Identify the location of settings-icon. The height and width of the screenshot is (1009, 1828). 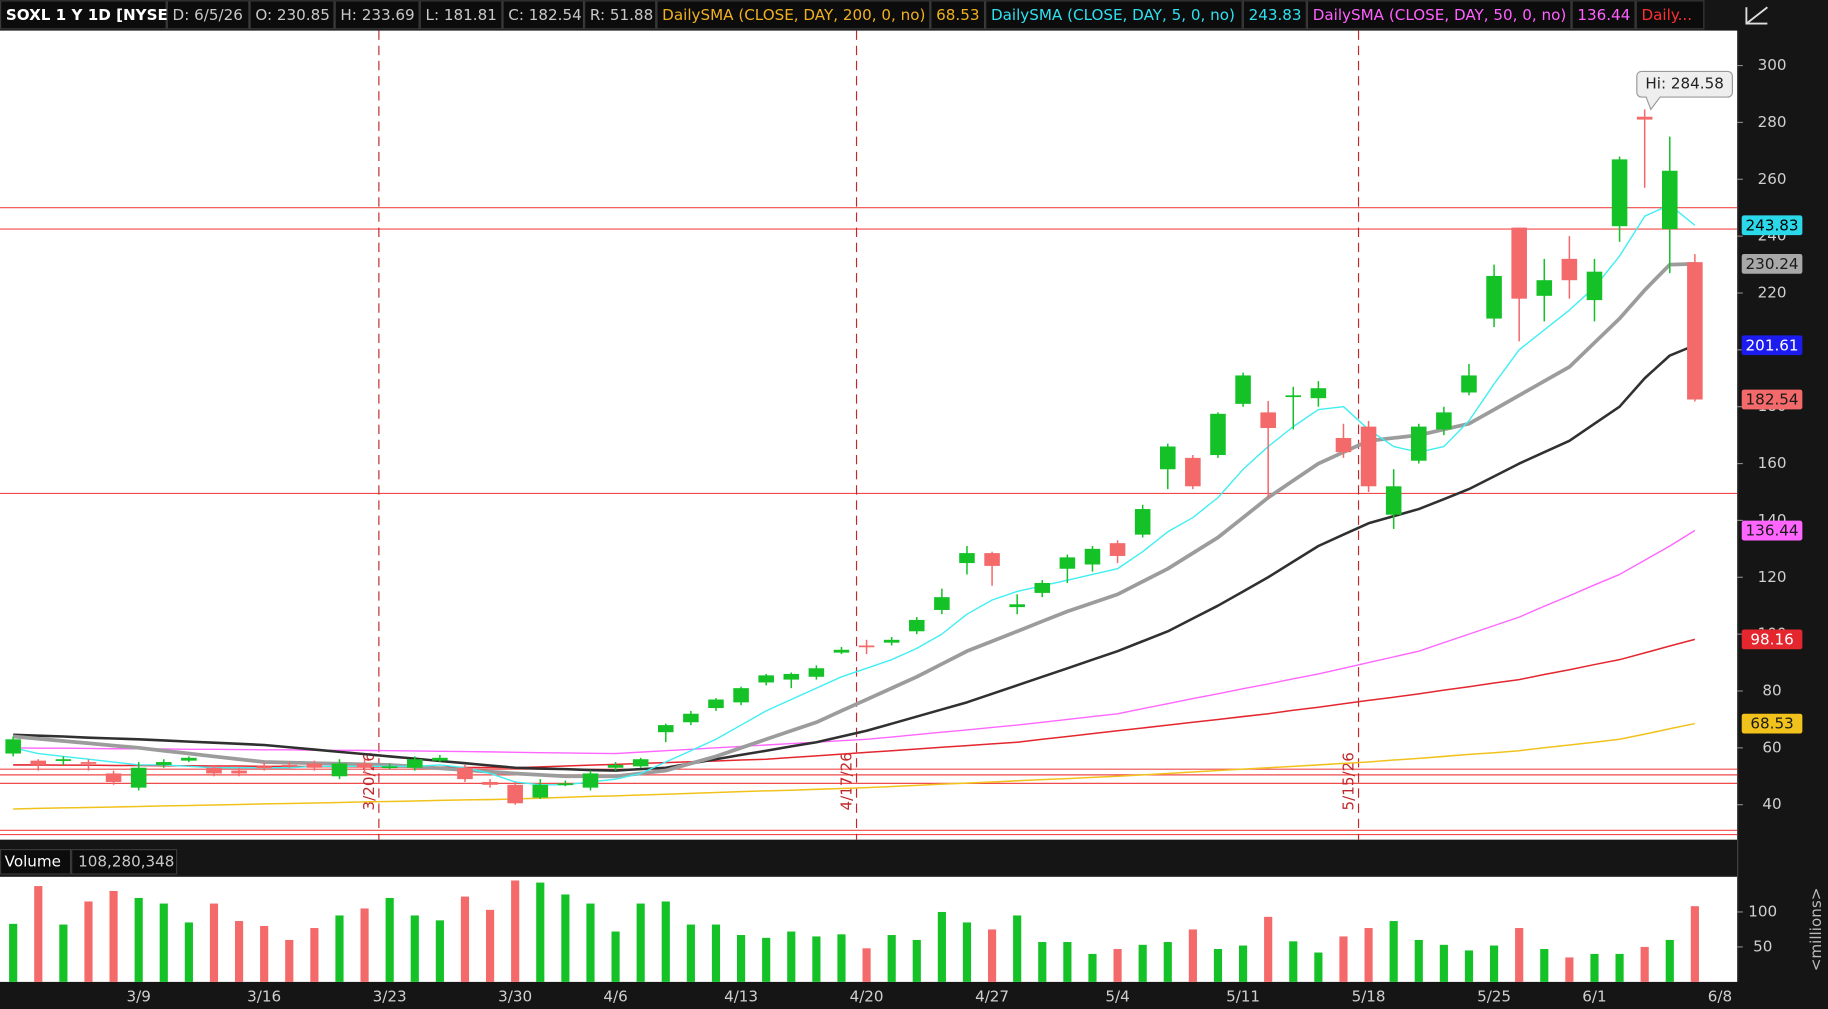
(1757, 15).